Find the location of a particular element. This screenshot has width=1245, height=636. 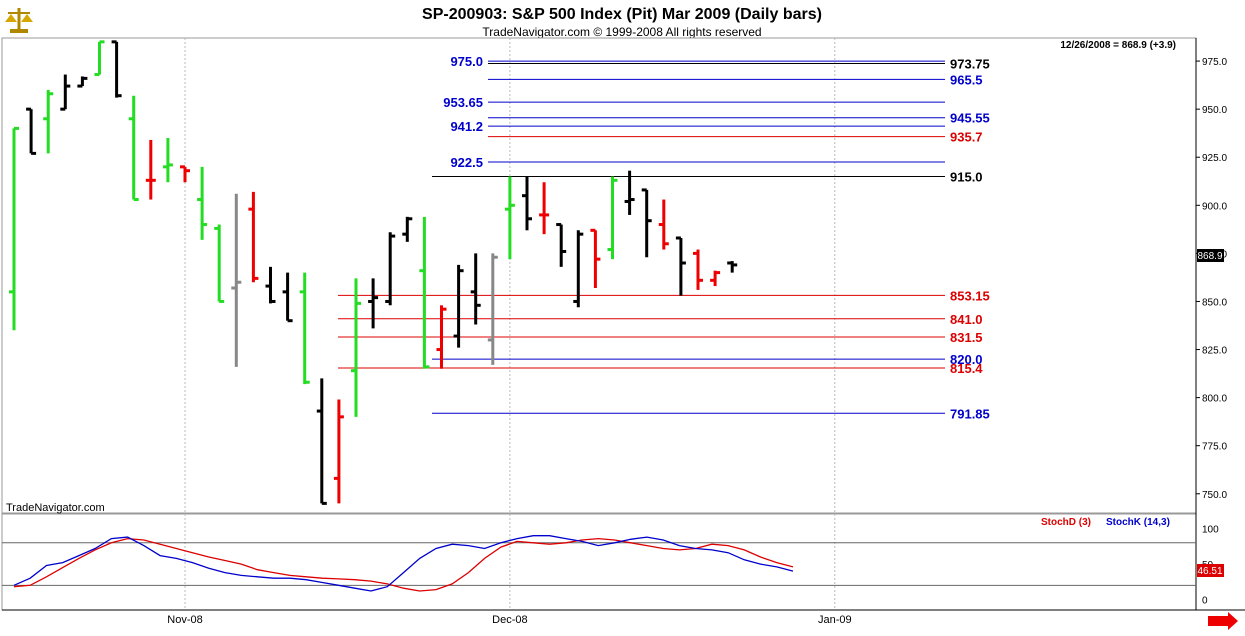

price-level-label: 791.85 is located at coordinates (970, 413).